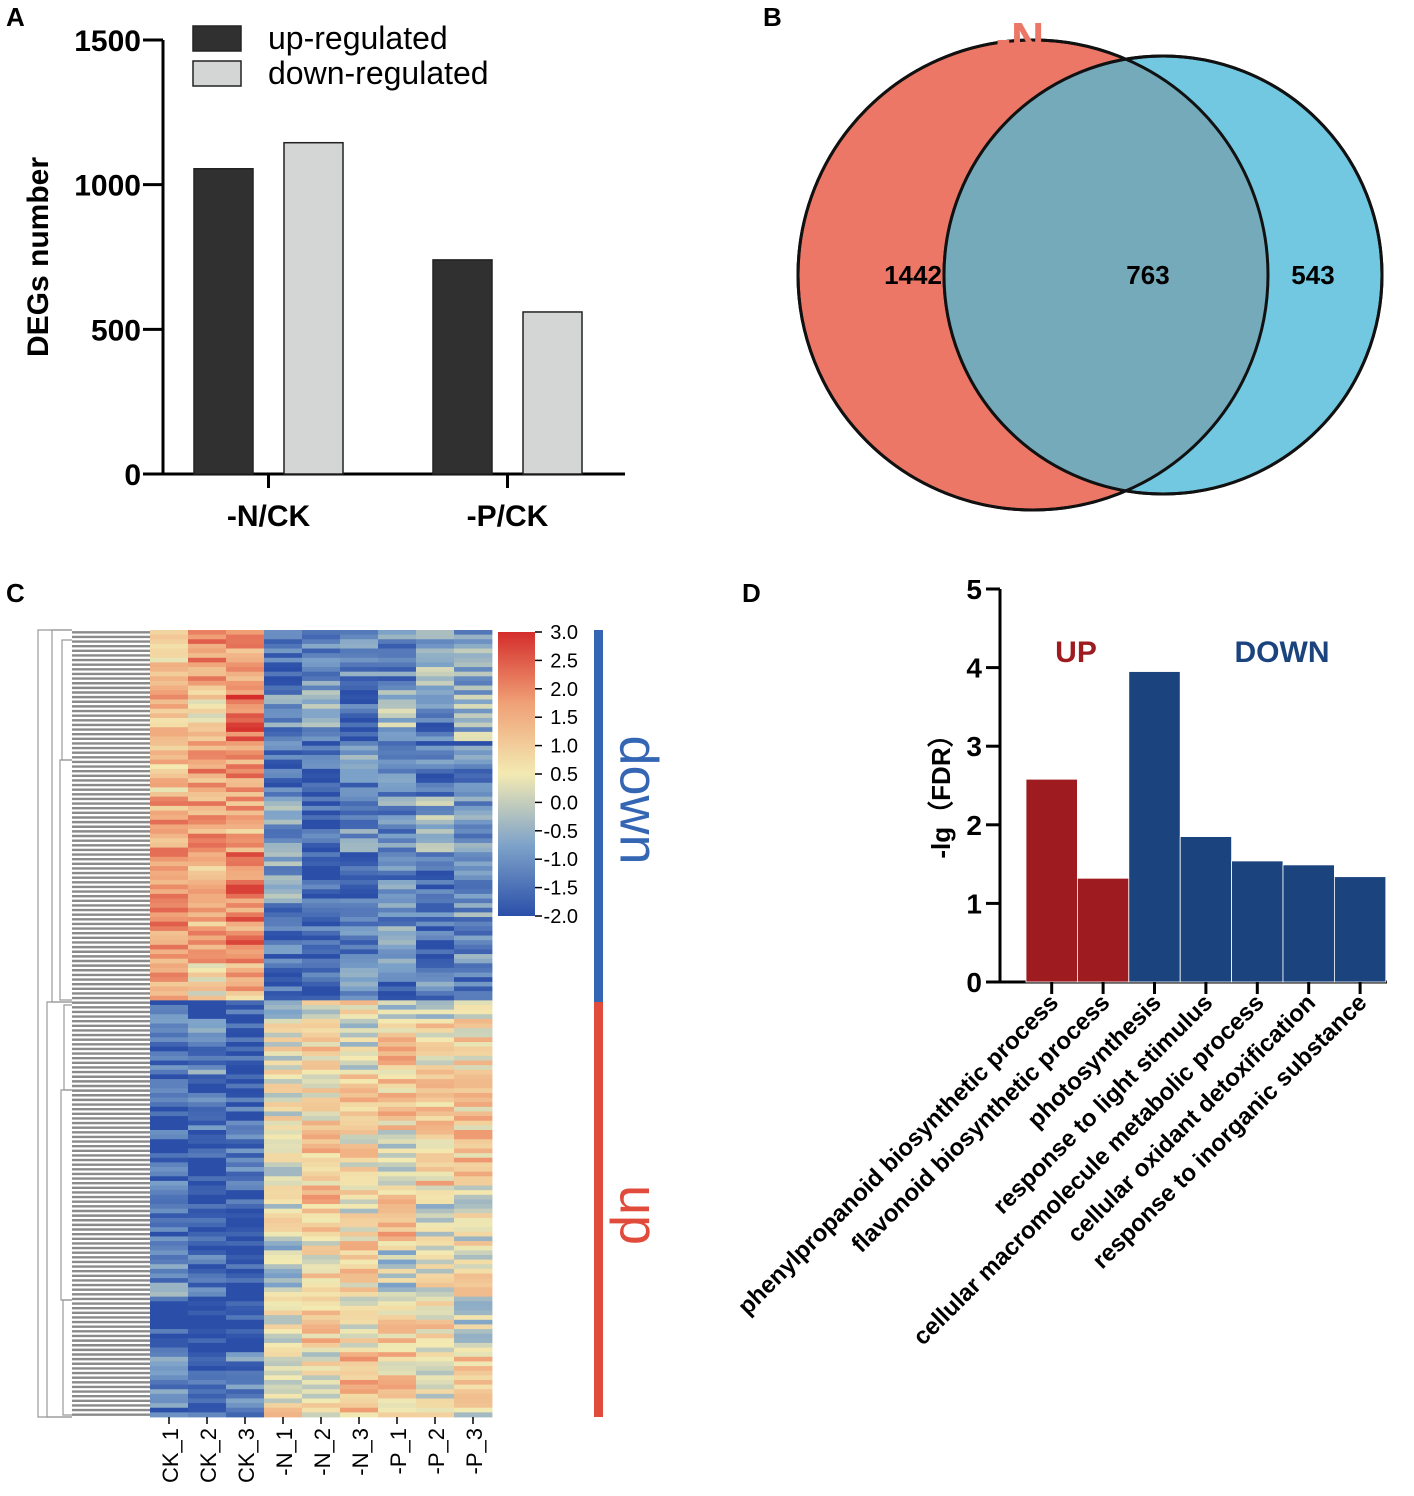 This screenshot has height=1496, width=1414. Describe the element at coordinates (246, 1455) in the screenshot. I see `heatmap-column-label: CK_3` at that location.